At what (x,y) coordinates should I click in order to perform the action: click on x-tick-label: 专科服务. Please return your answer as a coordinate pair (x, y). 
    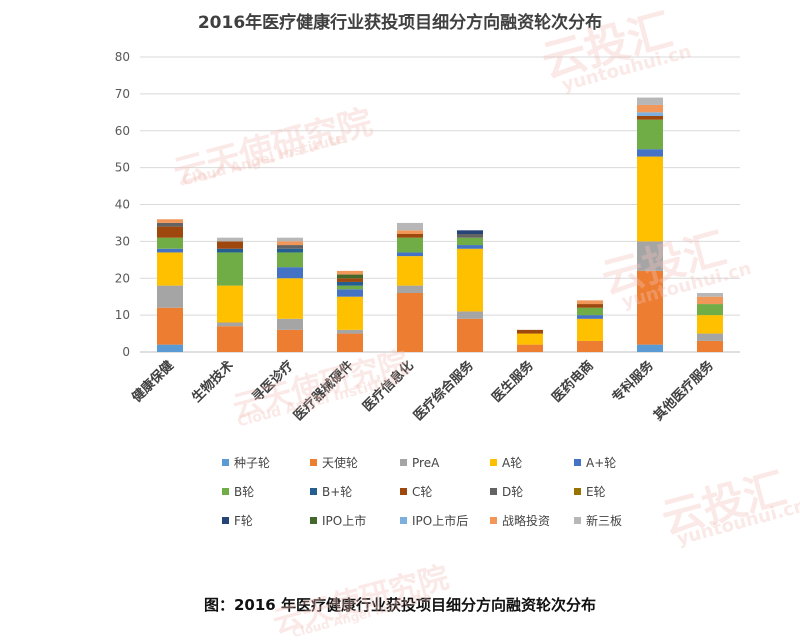
    Looking at the image, I should click on (633, 381).